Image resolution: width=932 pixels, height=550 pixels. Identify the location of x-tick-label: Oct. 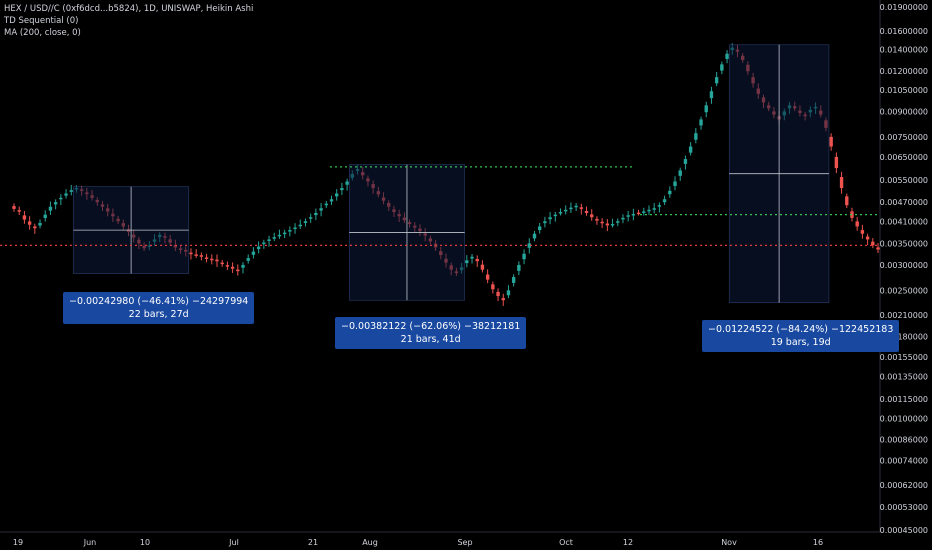
(566, 542).